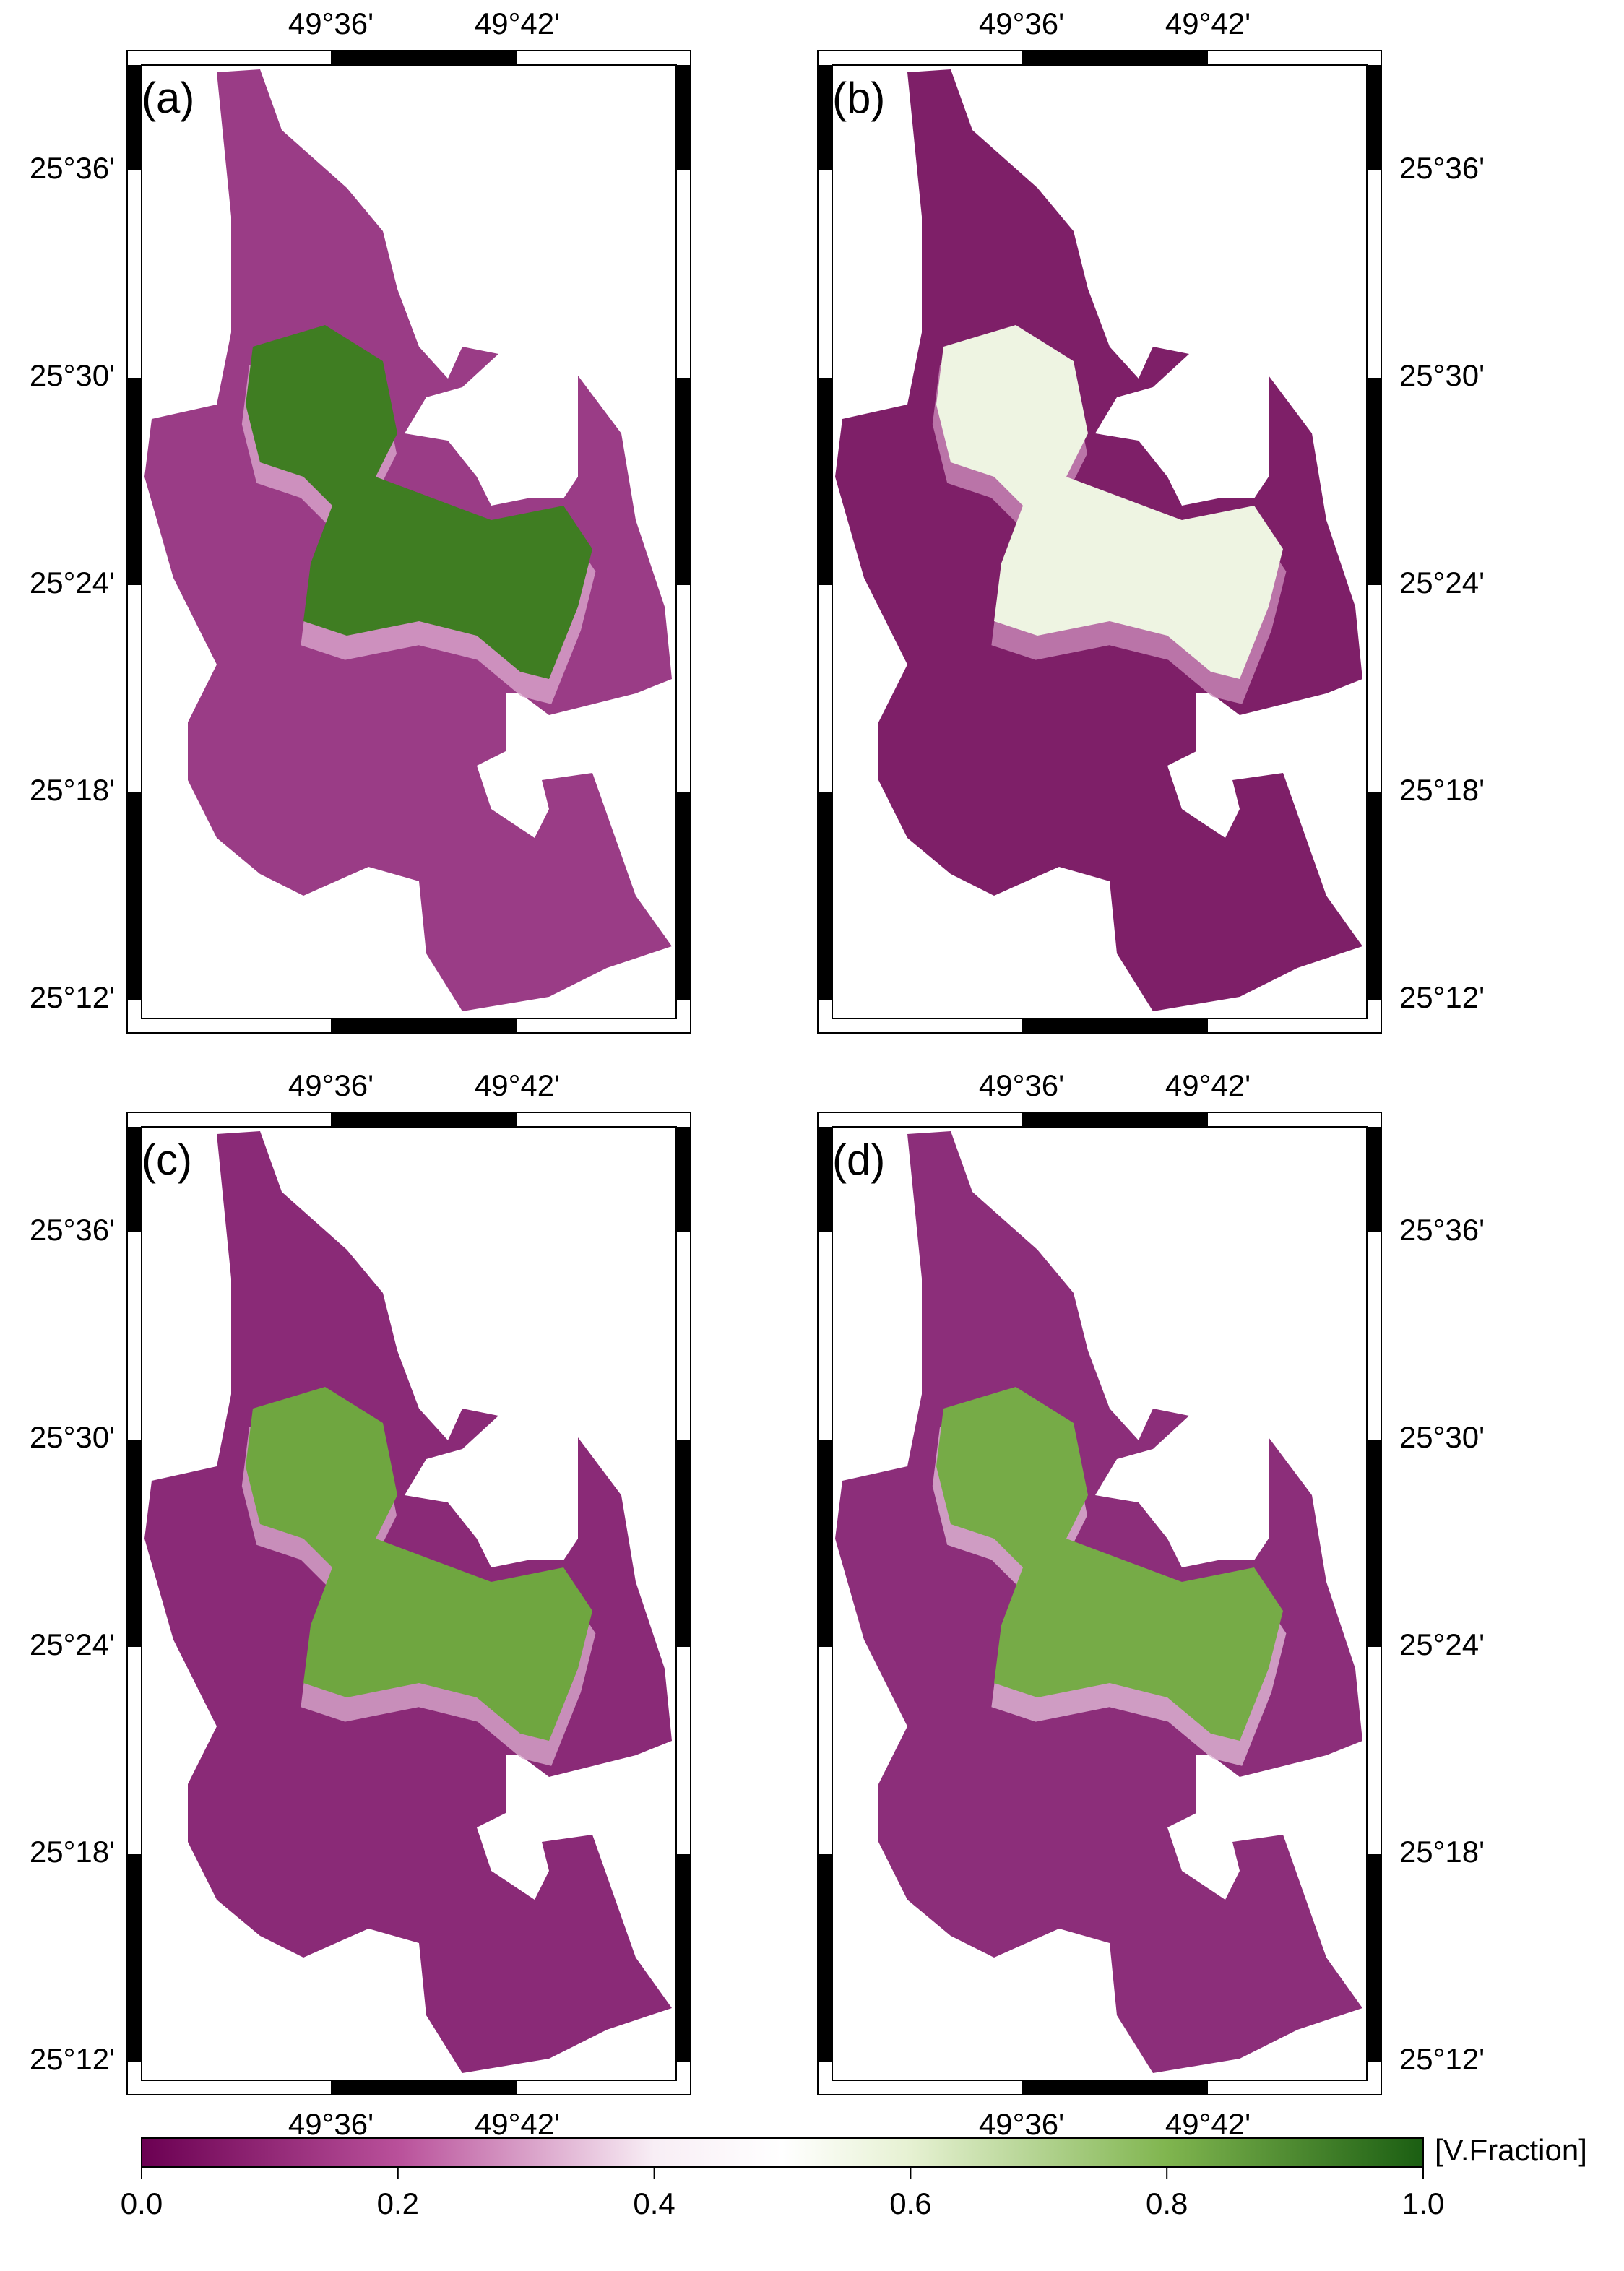 The image size is (1624, 2271). What do you see at coordinates (1423, 2203) in the screenshot?
I see `colorbar-tick-label: 1.0` at bounding box center [1423, 2203].